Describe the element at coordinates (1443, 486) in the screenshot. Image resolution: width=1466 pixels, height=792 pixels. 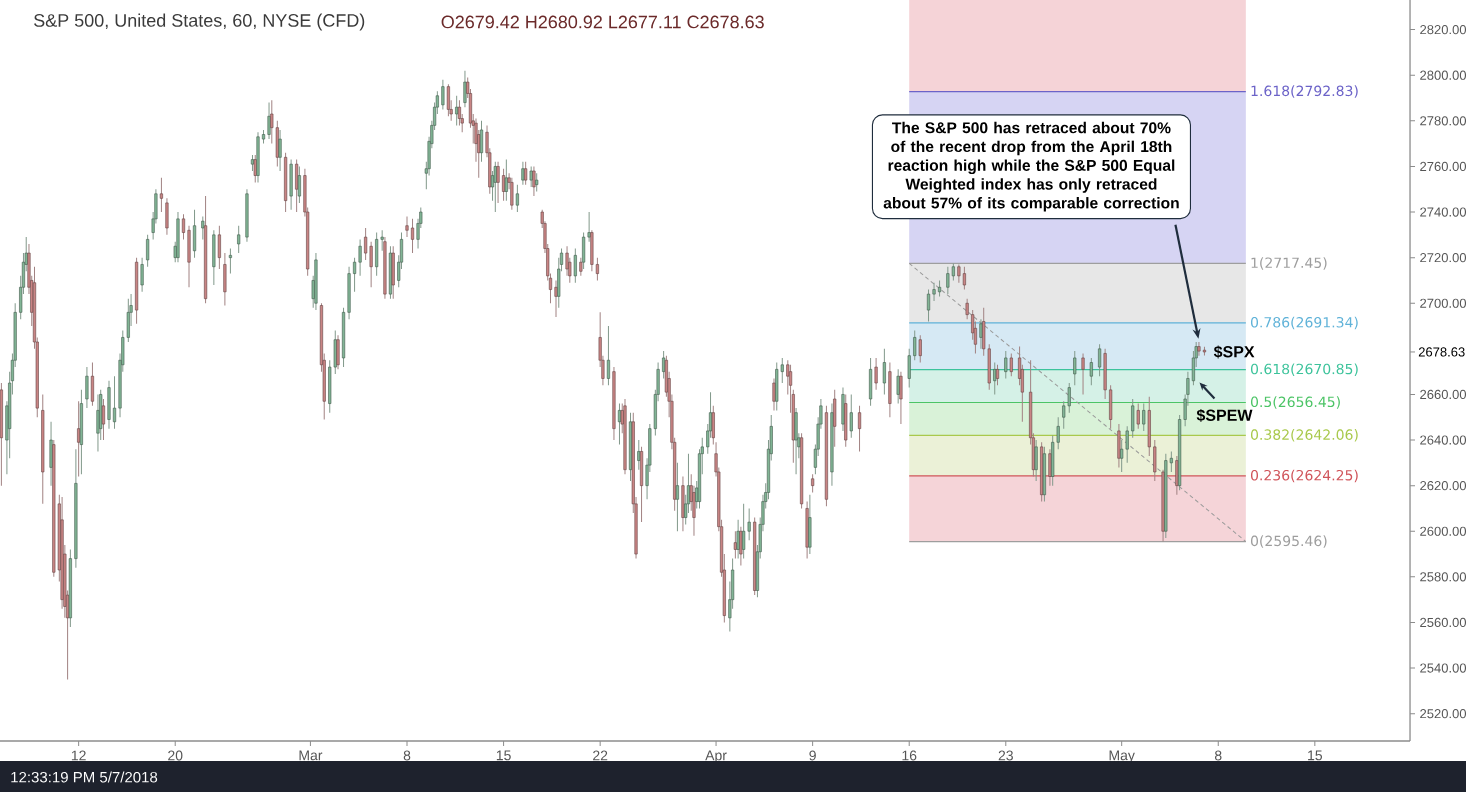
I see `y-tick-label: 2620.00` at that location.